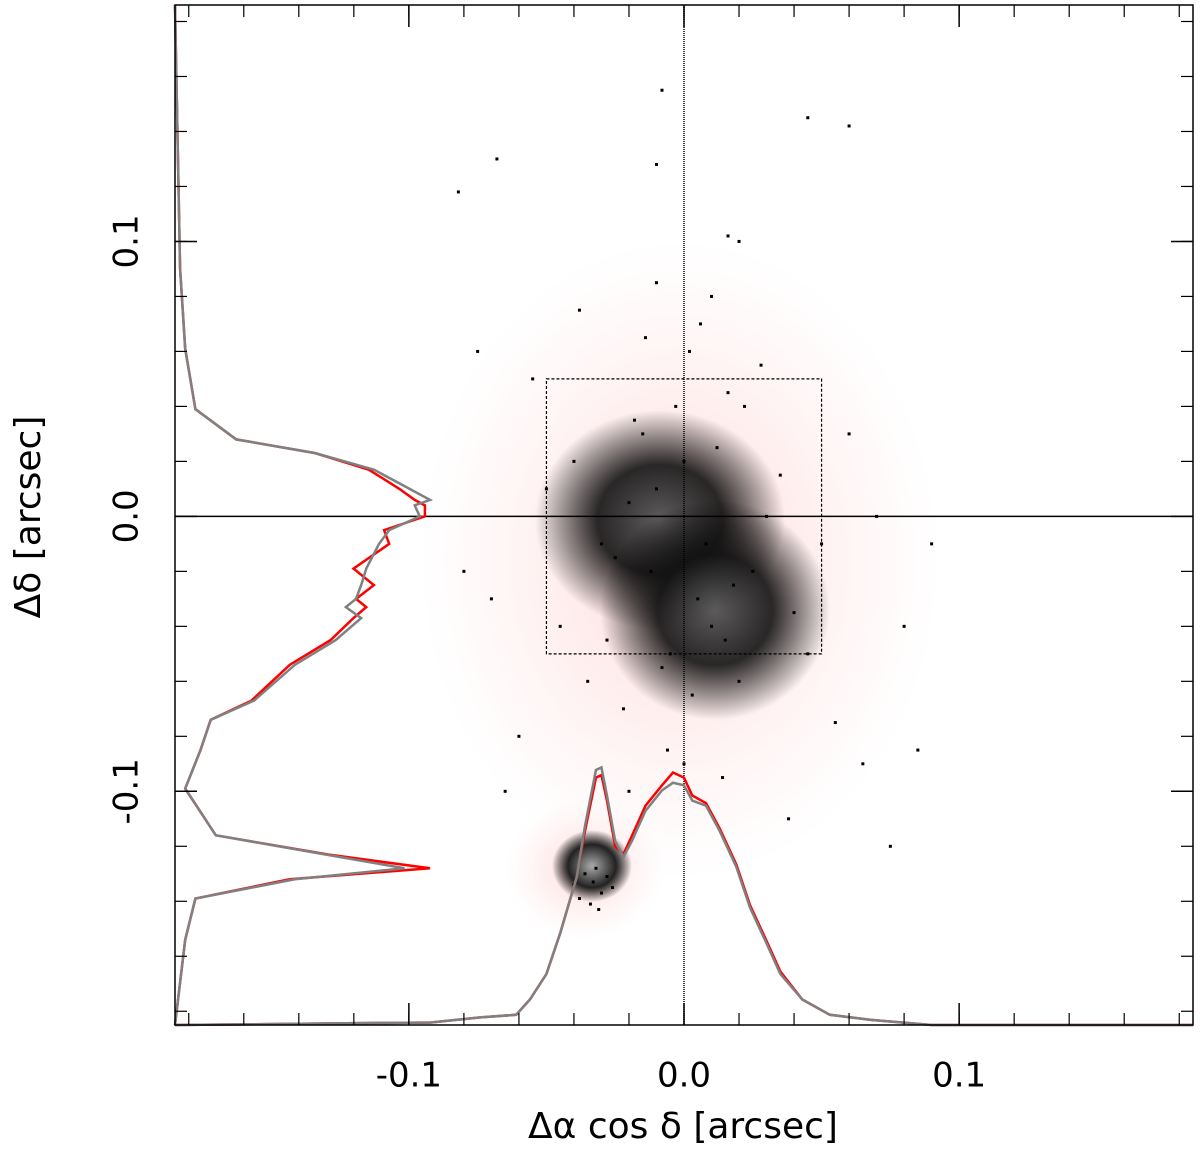 The width and height of the screenshot is (1200, 1152). I want to click on selection-box, so click(684, 516).